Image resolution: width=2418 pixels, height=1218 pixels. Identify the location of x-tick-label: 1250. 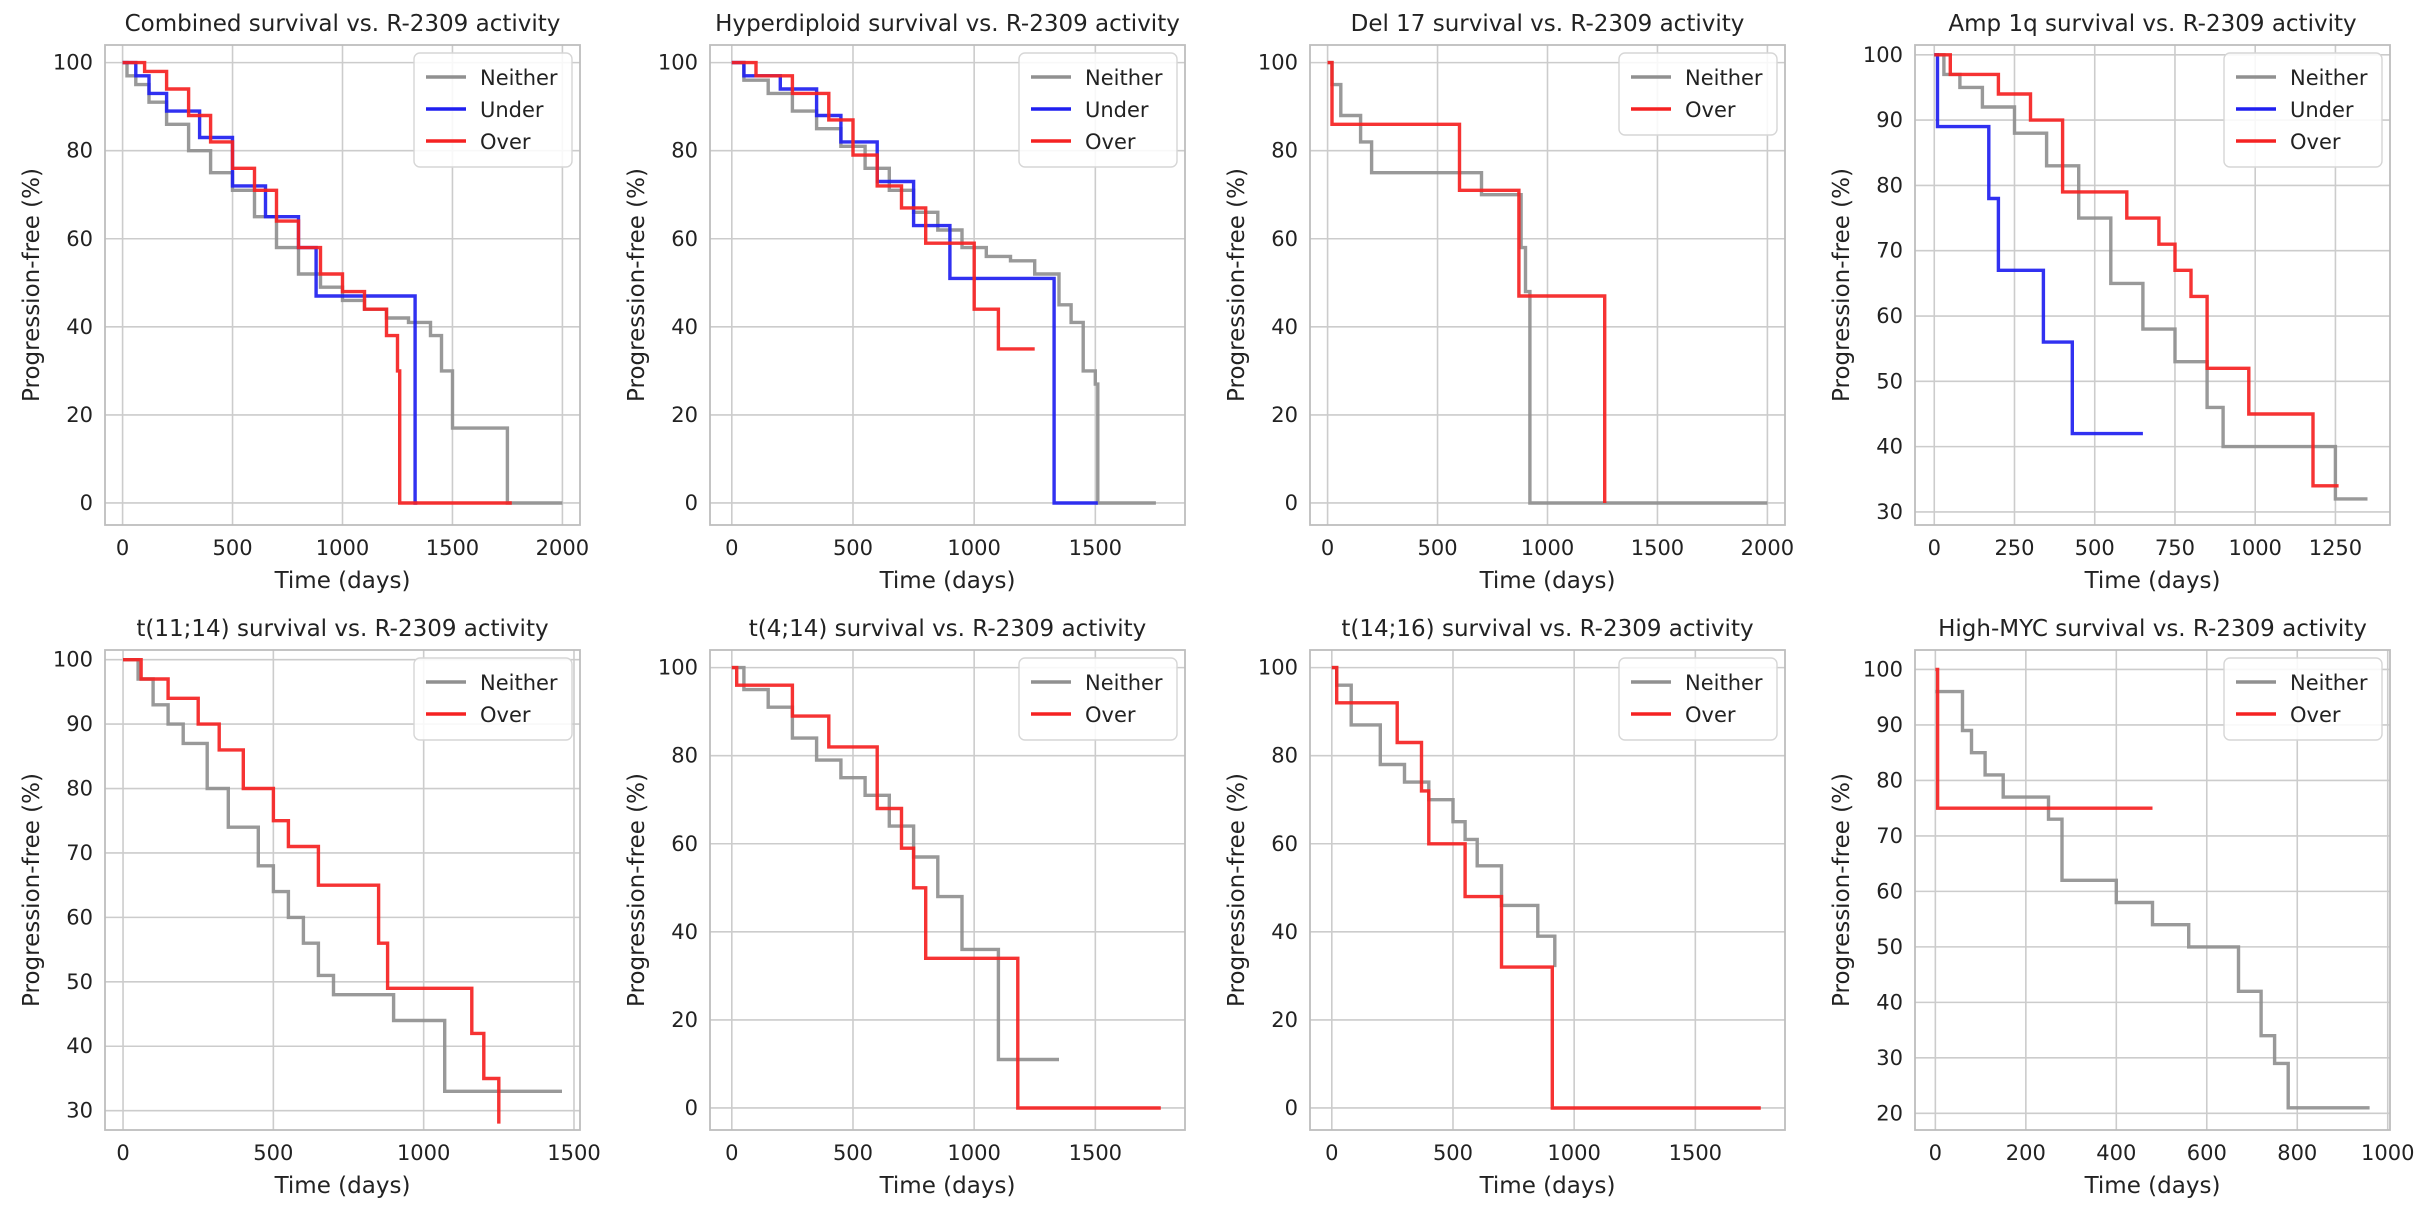
(2335, 548).